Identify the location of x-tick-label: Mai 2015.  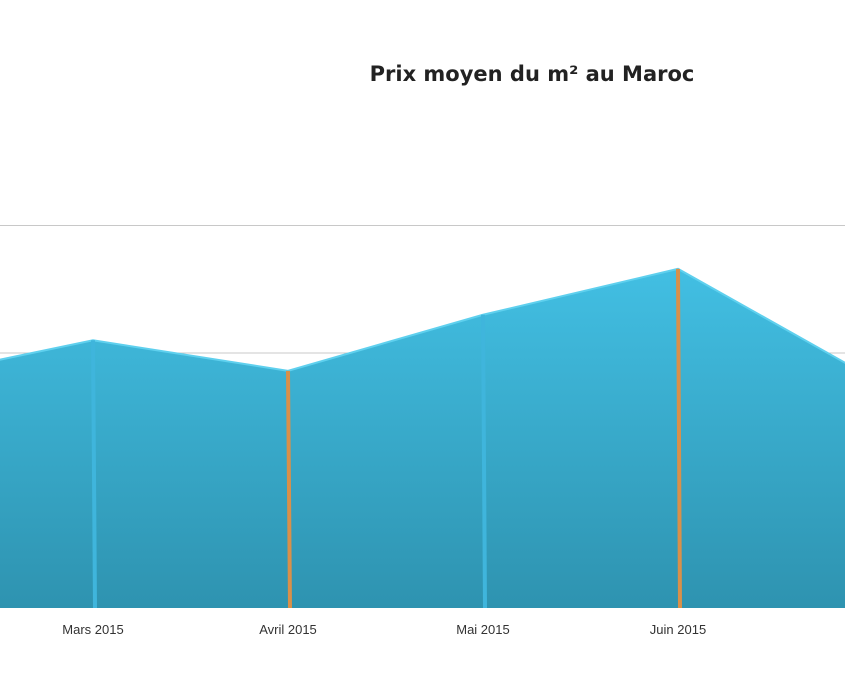
(482, 629).